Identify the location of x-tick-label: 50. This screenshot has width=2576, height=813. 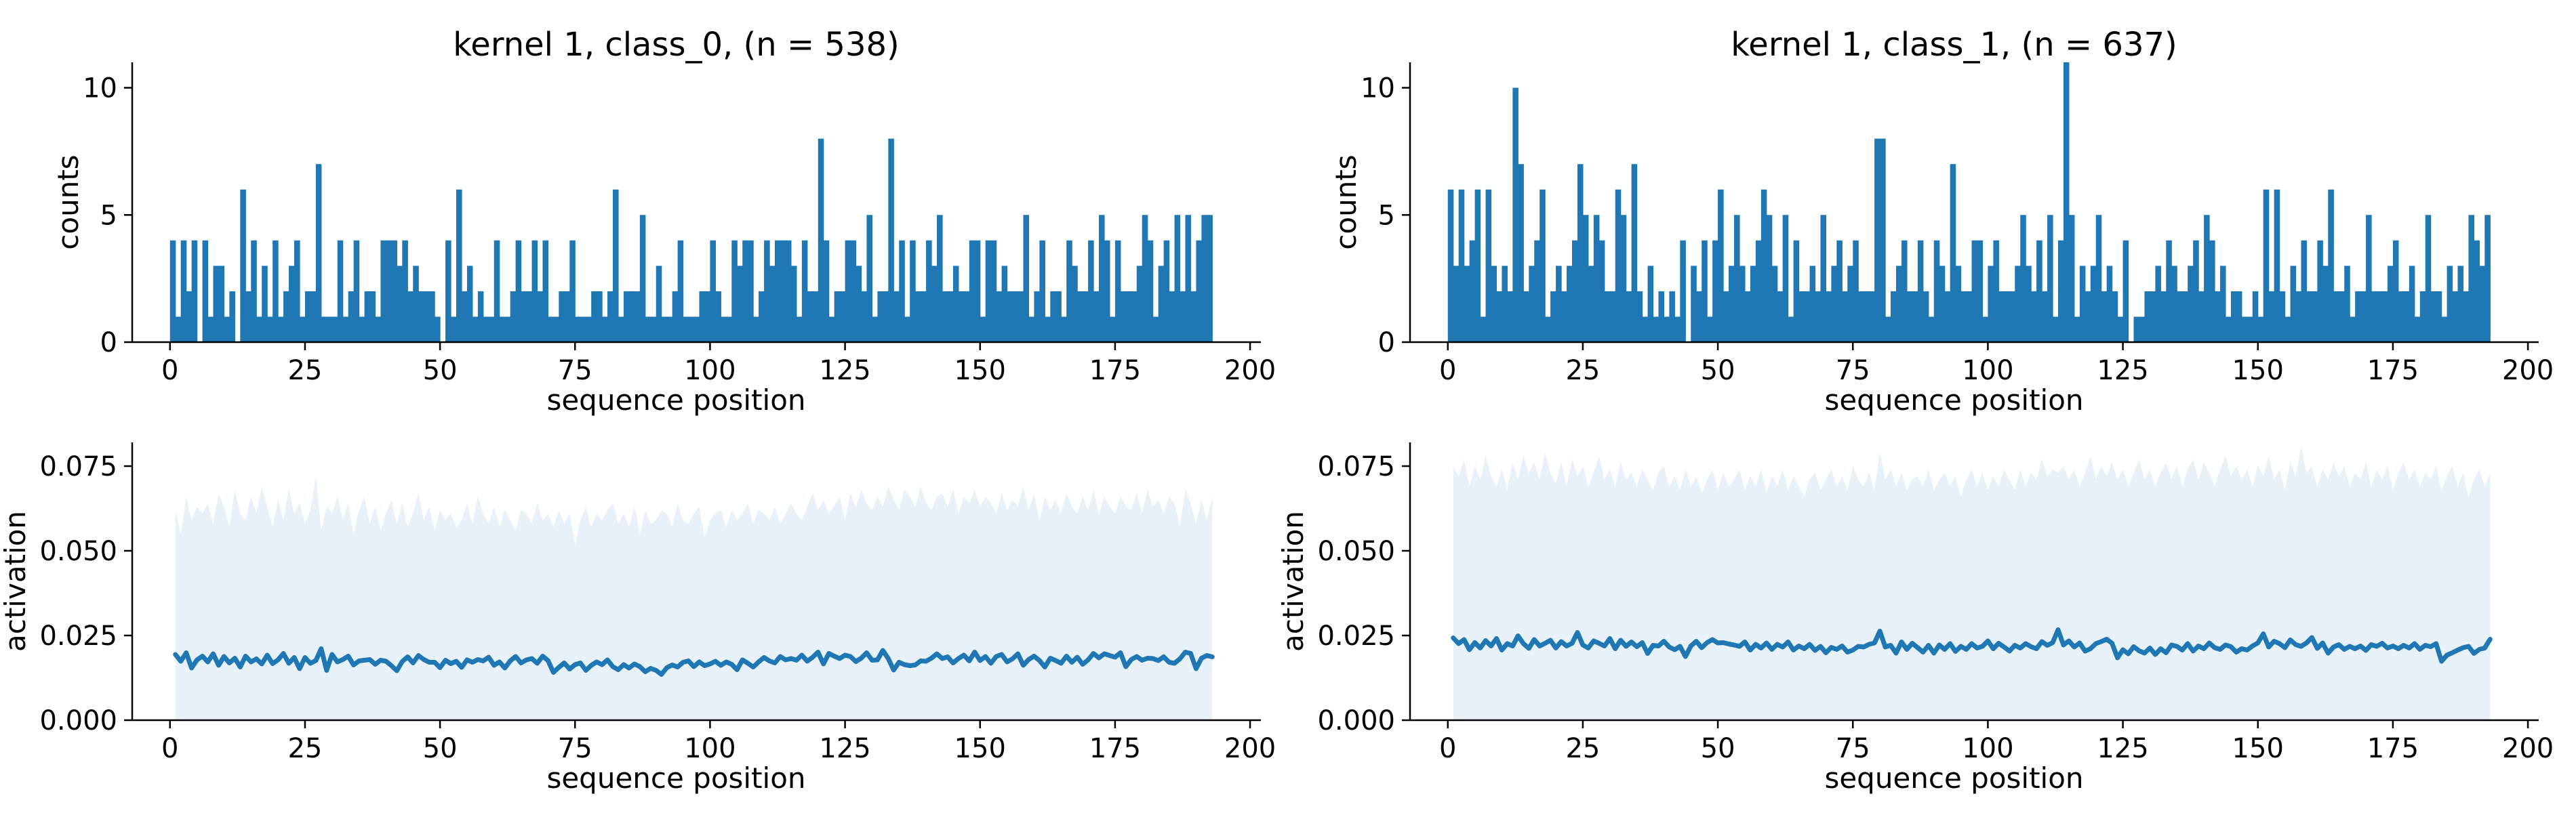
(1718, 748).